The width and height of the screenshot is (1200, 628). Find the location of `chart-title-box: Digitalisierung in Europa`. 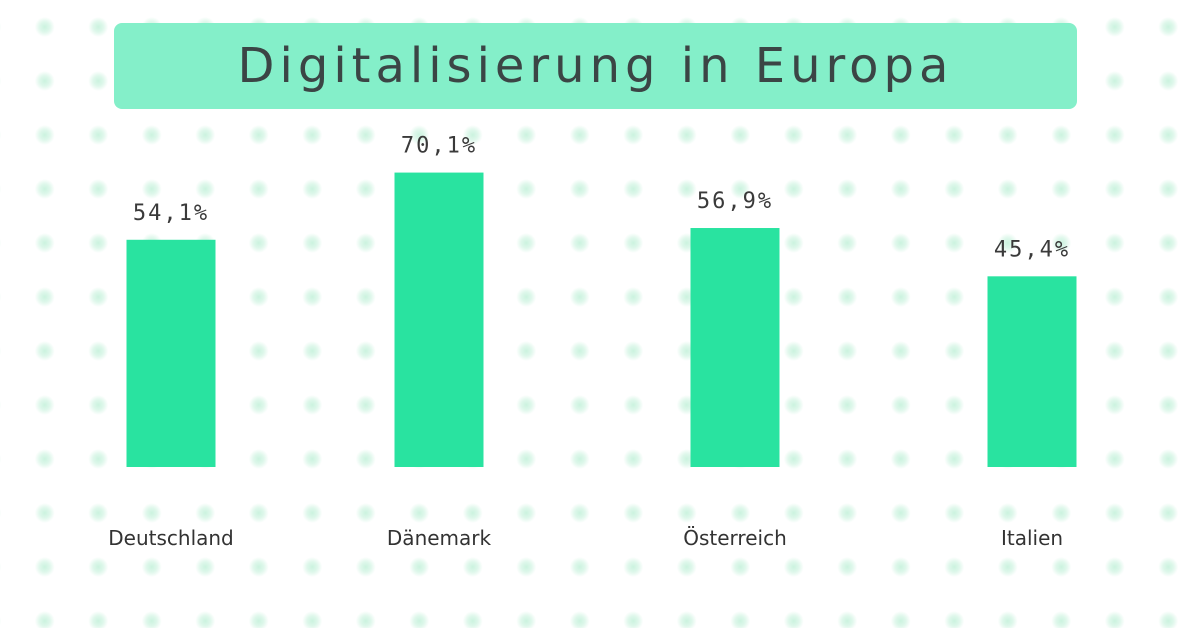

chart-title-box: Digitalisierung in Europa is located at coordinates (595, 66).